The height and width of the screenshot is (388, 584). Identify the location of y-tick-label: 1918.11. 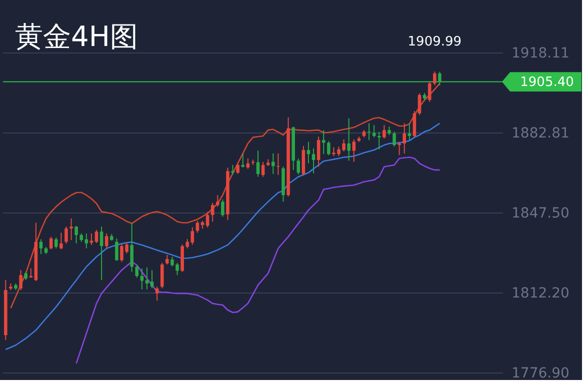
(541, 54).